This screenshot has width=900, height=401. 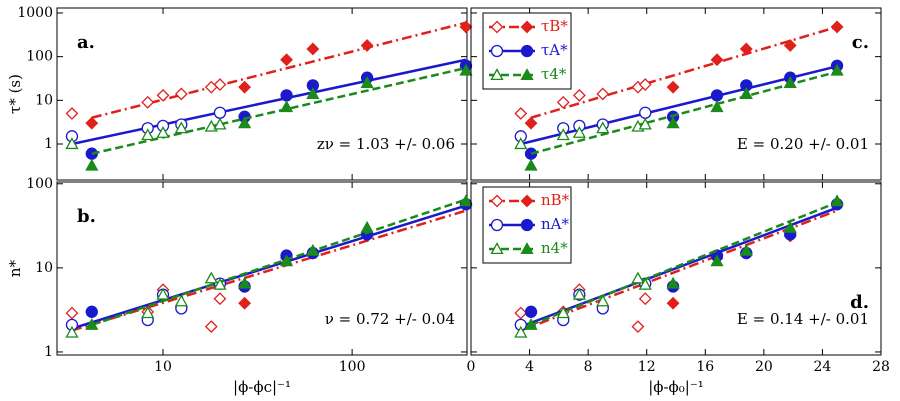 What do you see at coordinates (86, 216) in the screenshot?
I see `panel-label: b.` at bounding box center [86, 216].